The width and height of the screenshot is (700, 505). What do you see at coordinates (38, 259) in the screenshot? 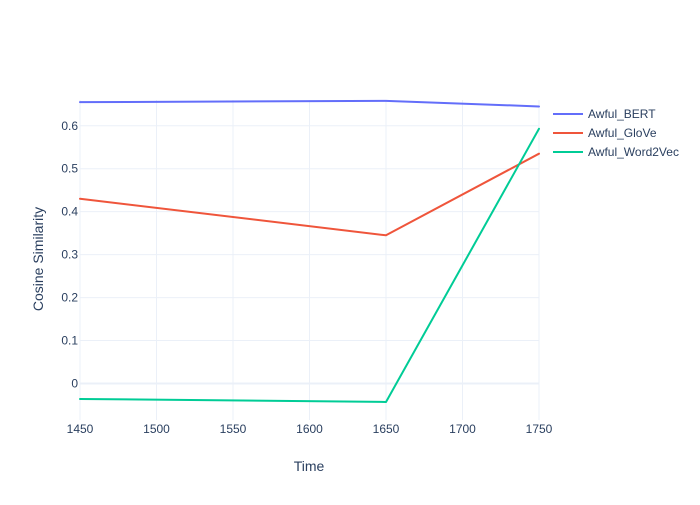
I see `y-axis-title: Cosine Similarity` at bounding box center [38, 259].